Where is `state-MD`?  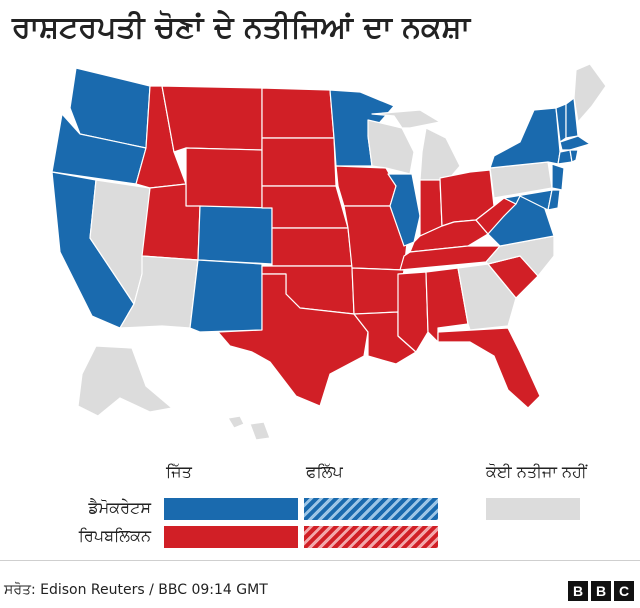 state-MD is located at coordinates (528, 200).